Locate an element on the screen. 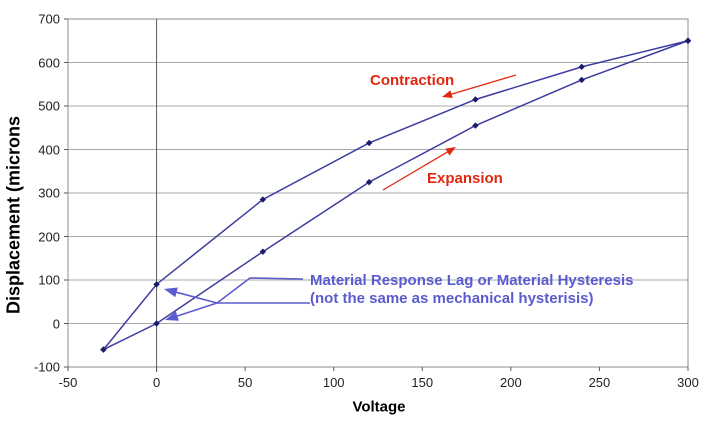 Image resolution: width=710 pixels, height=426 pixels. y-axis-title: Displacement (microns is located at coordinates (13, 215).